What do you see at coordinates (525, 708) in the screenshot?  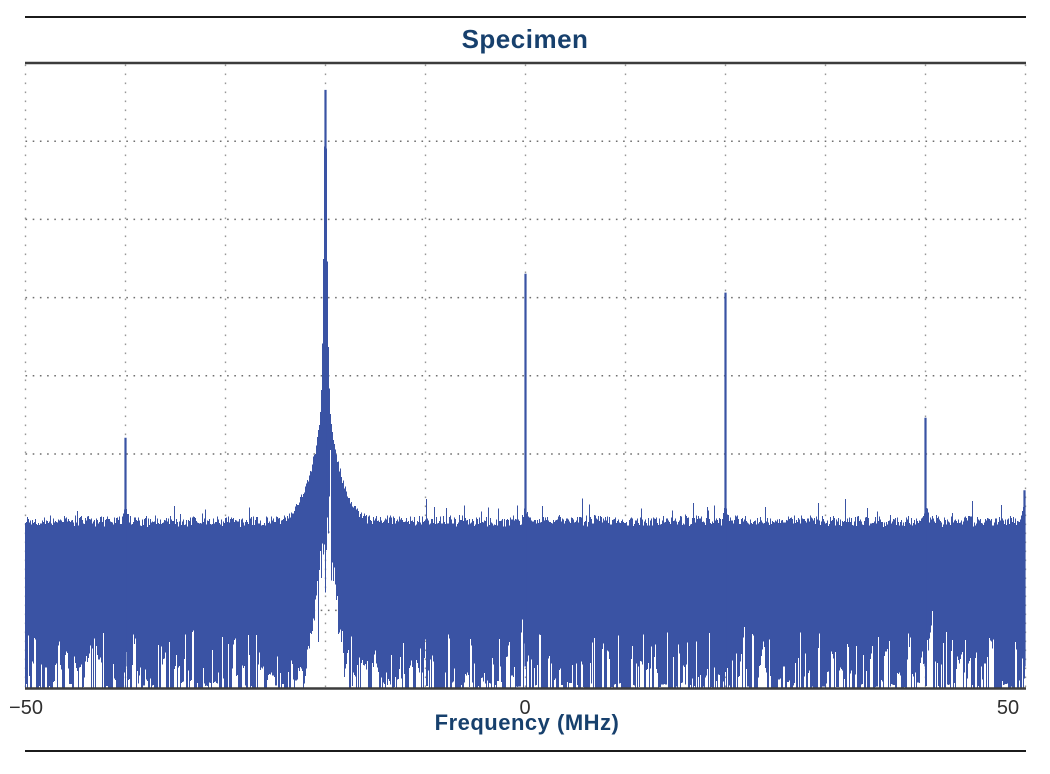 I see `x-tick-zero: 0` at bounding box center [525, 708].